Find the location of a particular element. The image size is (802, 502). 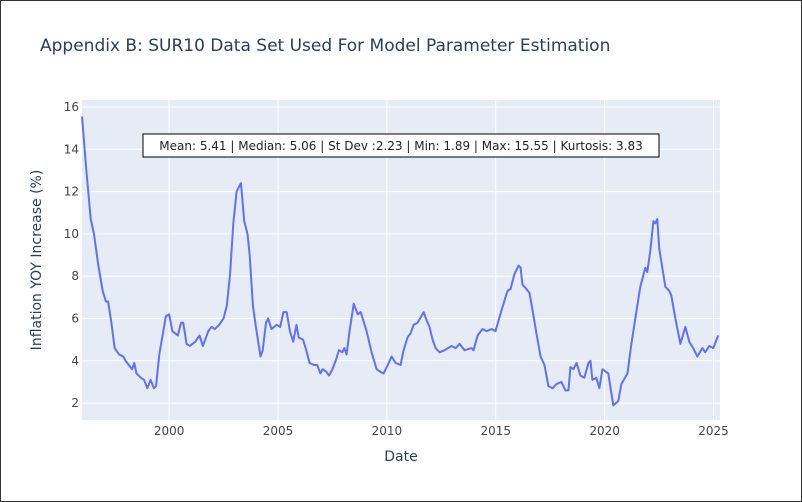

y-tick-label: 16 is located at coordinates (71, 107).